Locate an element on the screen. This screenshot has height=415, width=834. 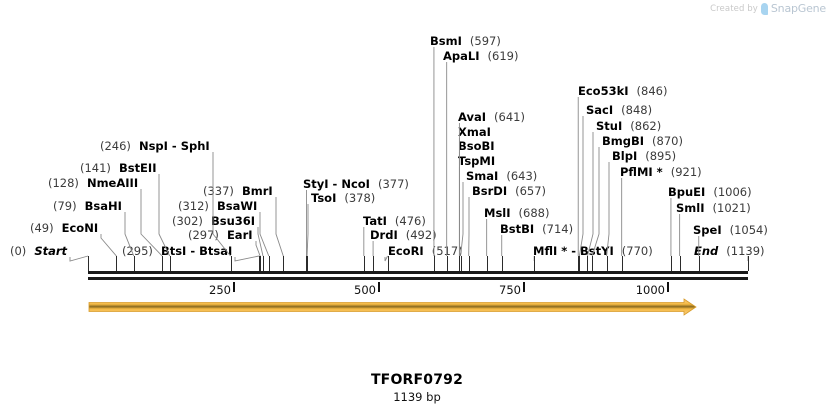
enzyme-label-bsu36i: (302) Bsu36I is located at coordinates (213, 221).